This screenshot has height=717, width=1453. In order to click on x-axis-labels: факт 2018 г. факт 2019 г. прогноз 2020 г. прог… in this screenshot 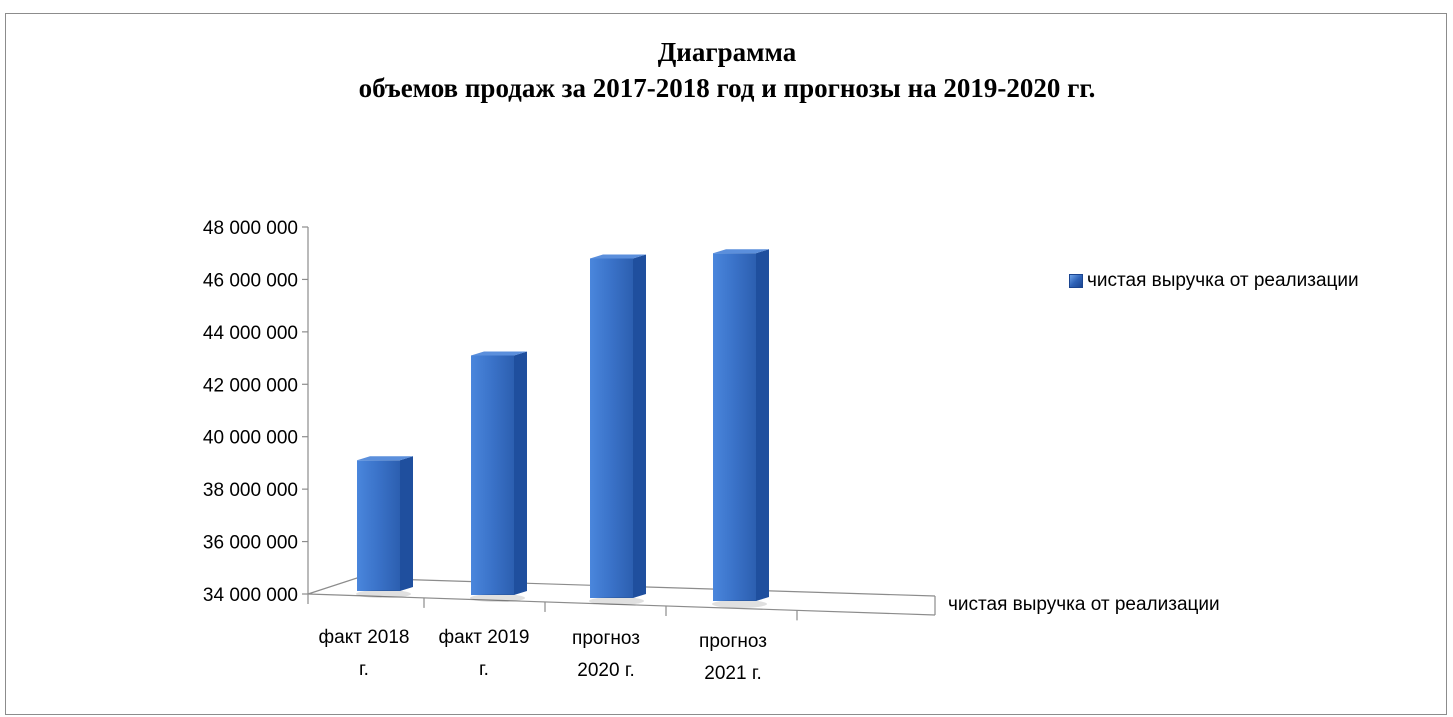, I will do `click(543, 655)`.